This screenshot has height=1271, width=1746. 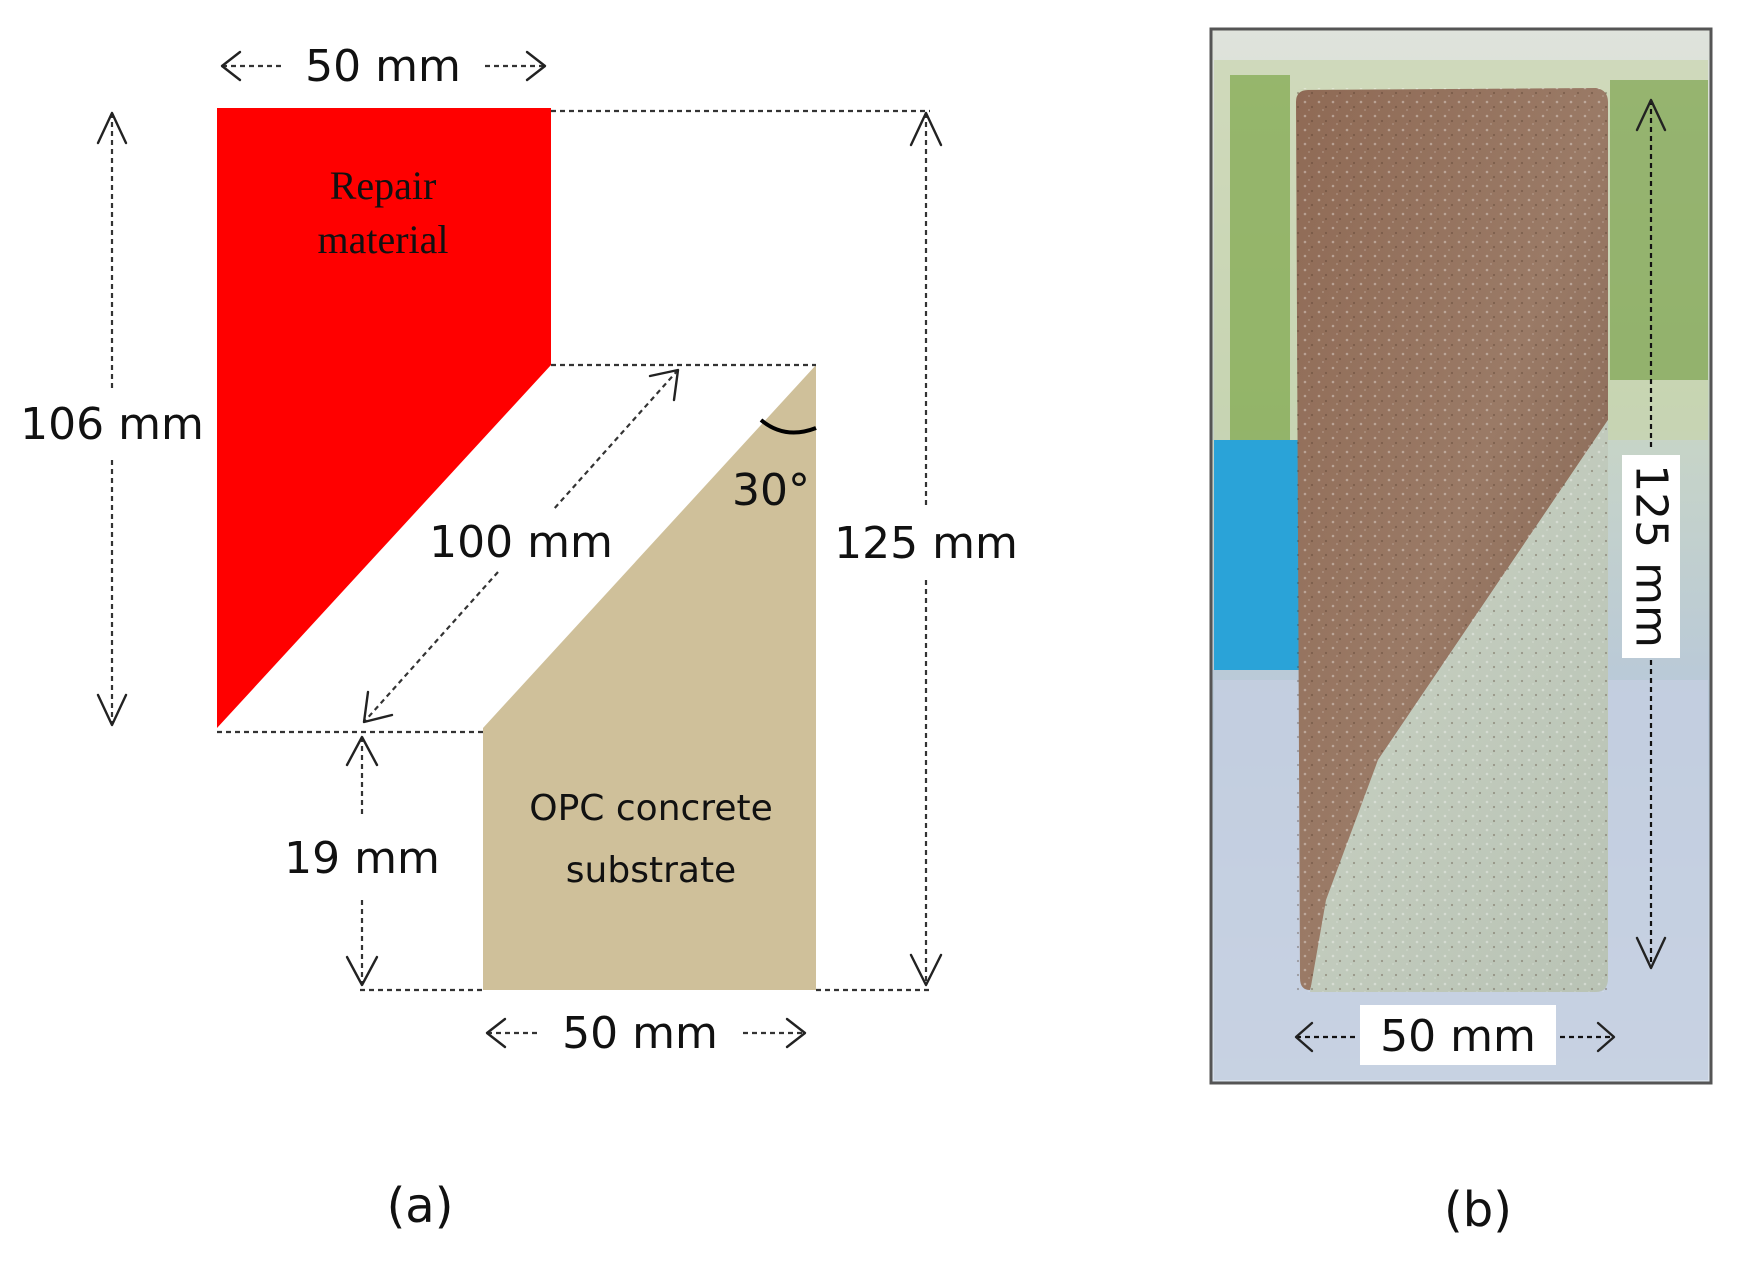 I want to click on left-height-dimension: 106 mm, so click(x=112, y=419).